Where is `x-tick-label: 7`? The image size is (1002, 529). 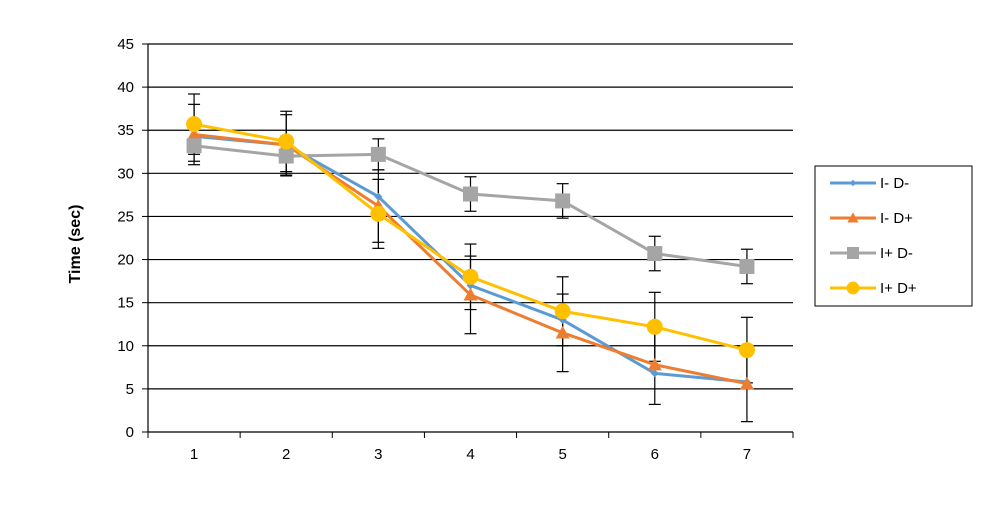
x-tick-label: 7 is located at coordinates (747, 454).